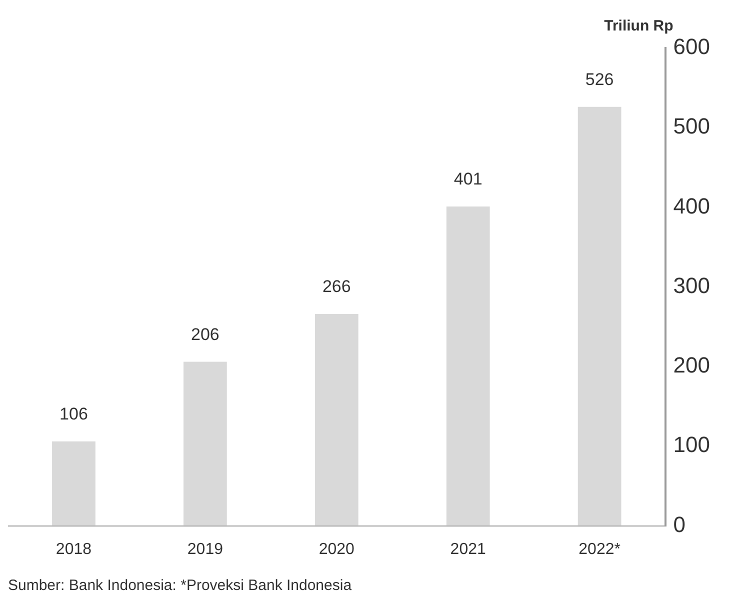 The height and width of the screenshot is (604, 736). I want to click on text: Sumber: Bank Indonesia: *Proveksi Bank Indonesia, so click(180, 585).